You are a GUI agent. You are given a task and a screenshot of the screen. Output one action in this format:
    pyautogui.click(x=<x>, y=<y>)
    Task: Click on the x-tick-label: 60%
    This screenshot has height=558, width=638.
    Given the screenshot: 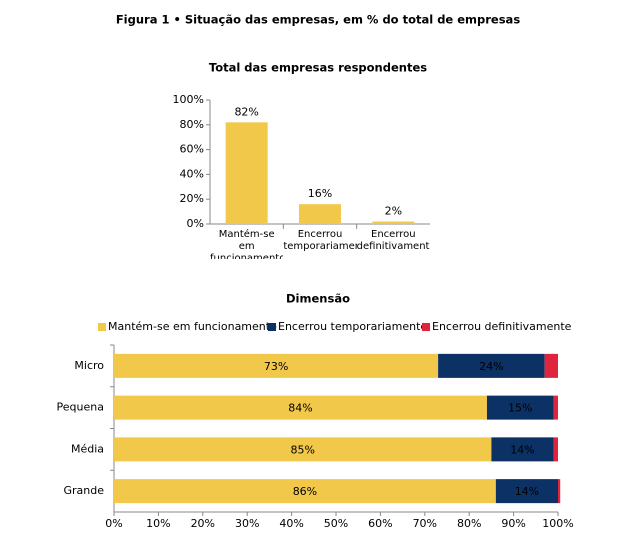 What is the action you would take?
    pyautogui.click(x=380, y=523)
    